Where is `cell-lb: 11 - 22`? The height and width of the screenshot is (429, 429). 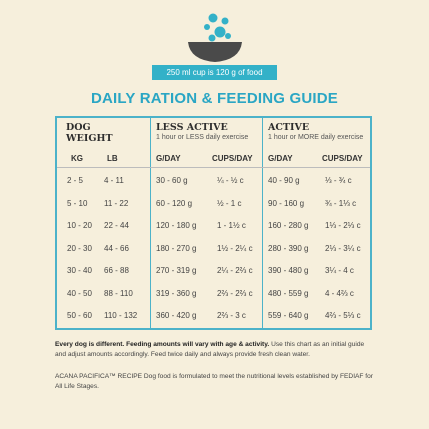 cell-lb: 11 - 22 is located at coordinates (116, 203).